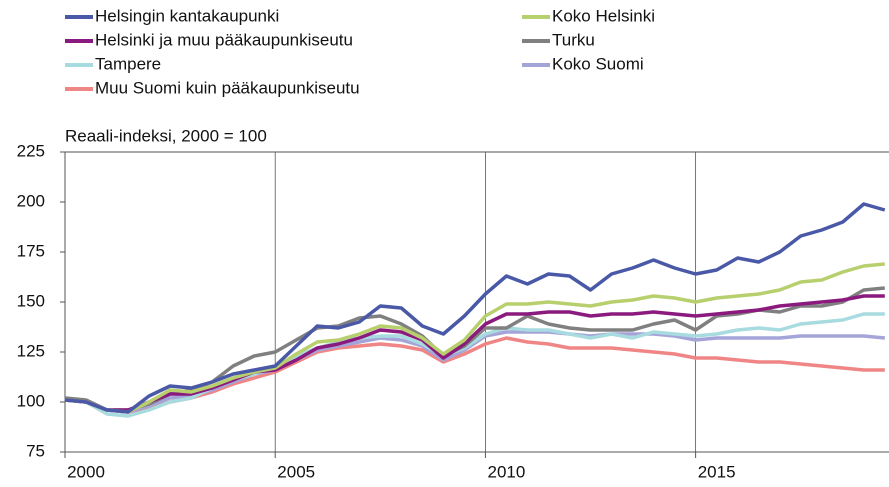  I want to click on y-tick-label: 225, so click(31, 150).